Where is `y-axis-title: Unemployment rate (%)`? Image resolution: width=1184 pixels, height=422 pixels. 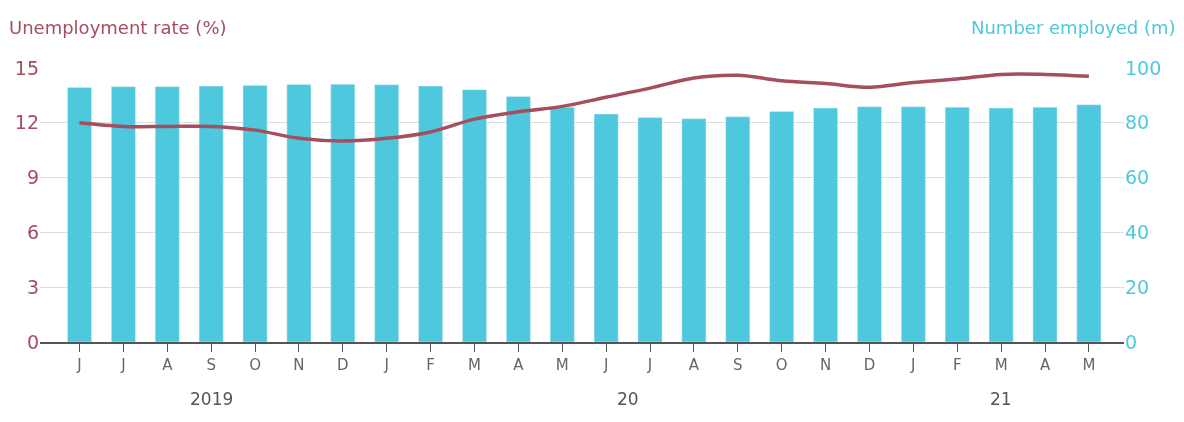
y-axis-title: Unemployment rate (%) is located at coordinates (118, 27).